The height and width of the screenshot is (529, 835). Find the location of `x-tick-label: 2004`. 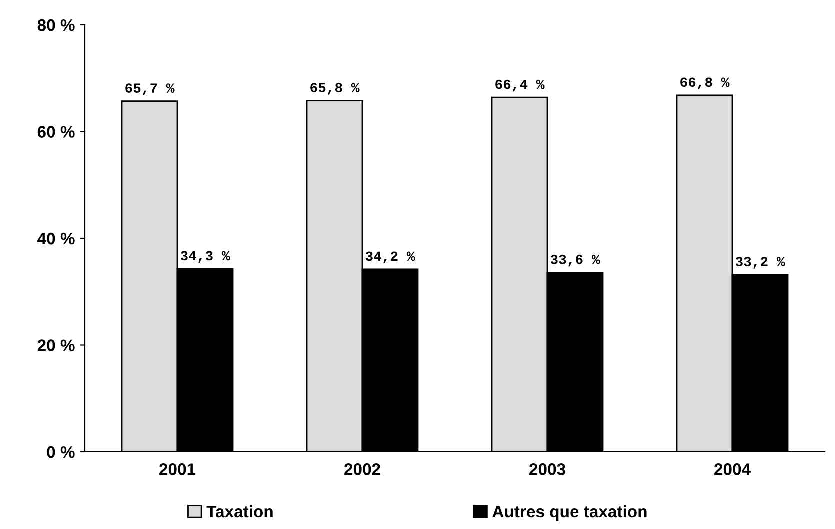

x-tick-label: 2004 is located at coordinates (732, 470).